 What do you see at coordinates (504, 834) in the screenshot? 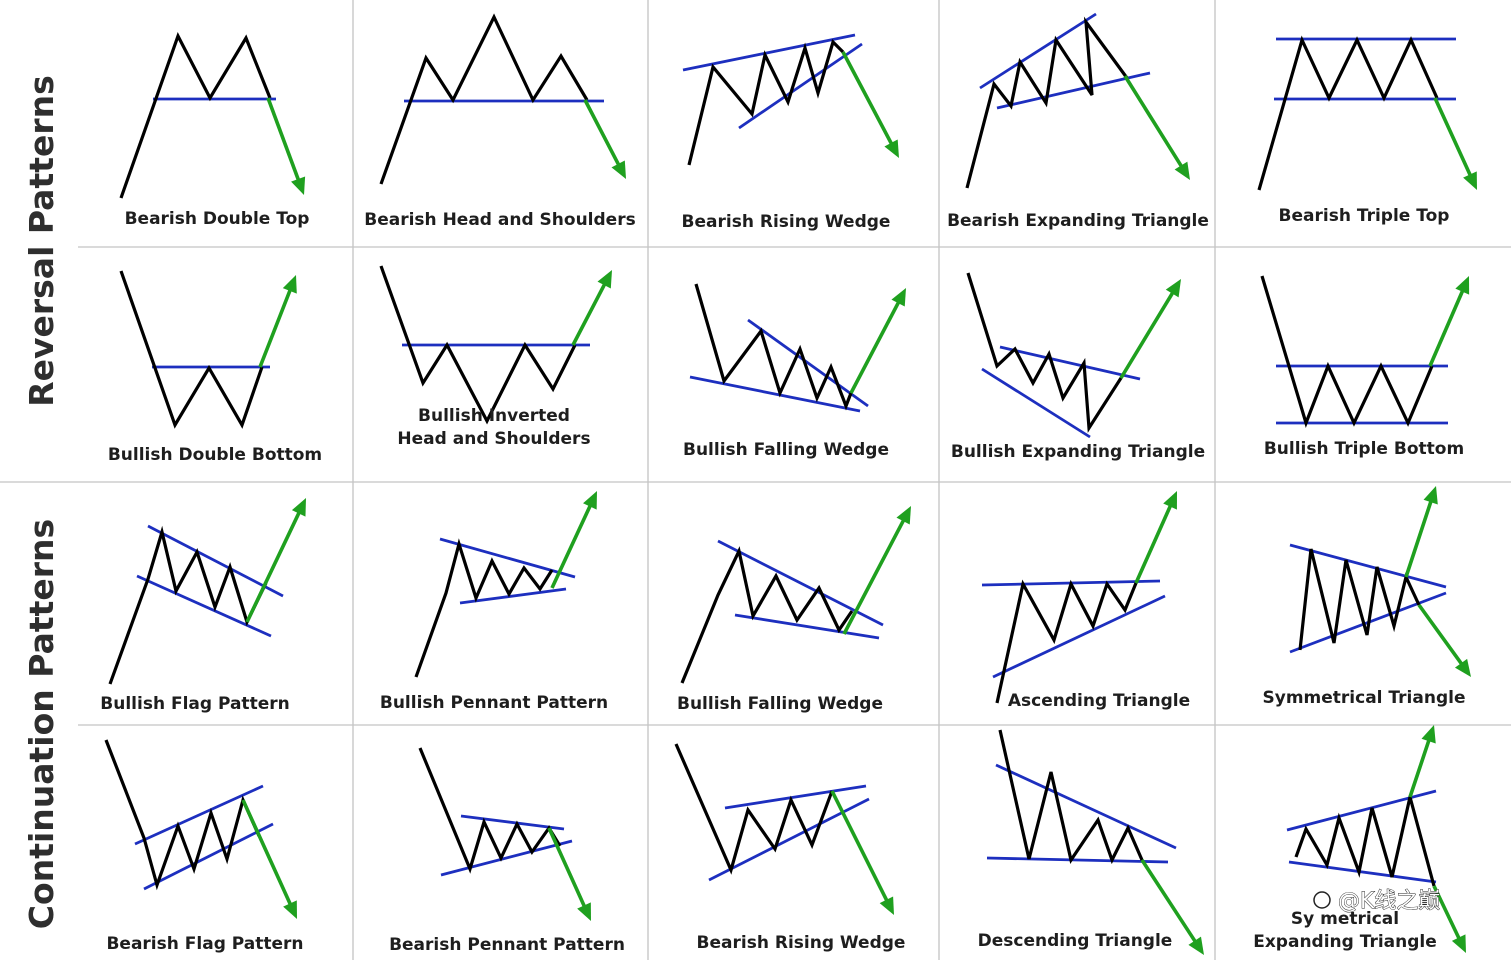
I see `pattern-bearish-pennant-pattern` at bounding box center [504, 834].